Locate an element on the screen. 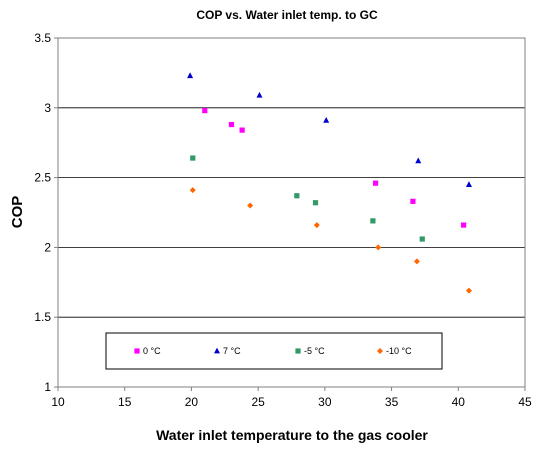 The height and width of the screenshot is (449, 550). legend-label: 0 °C is located at coordinates (152, 351).